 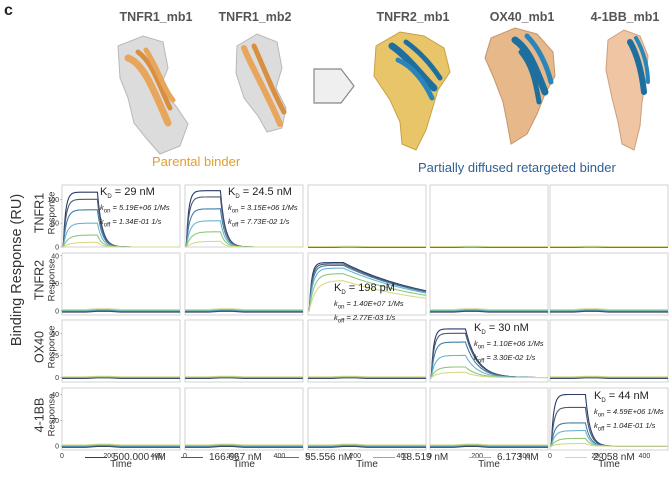 What do you see at coordinates (329, 457) in the screenshot?
I see `legend-label: 55.556 nM` at bounding box center [329, 457].